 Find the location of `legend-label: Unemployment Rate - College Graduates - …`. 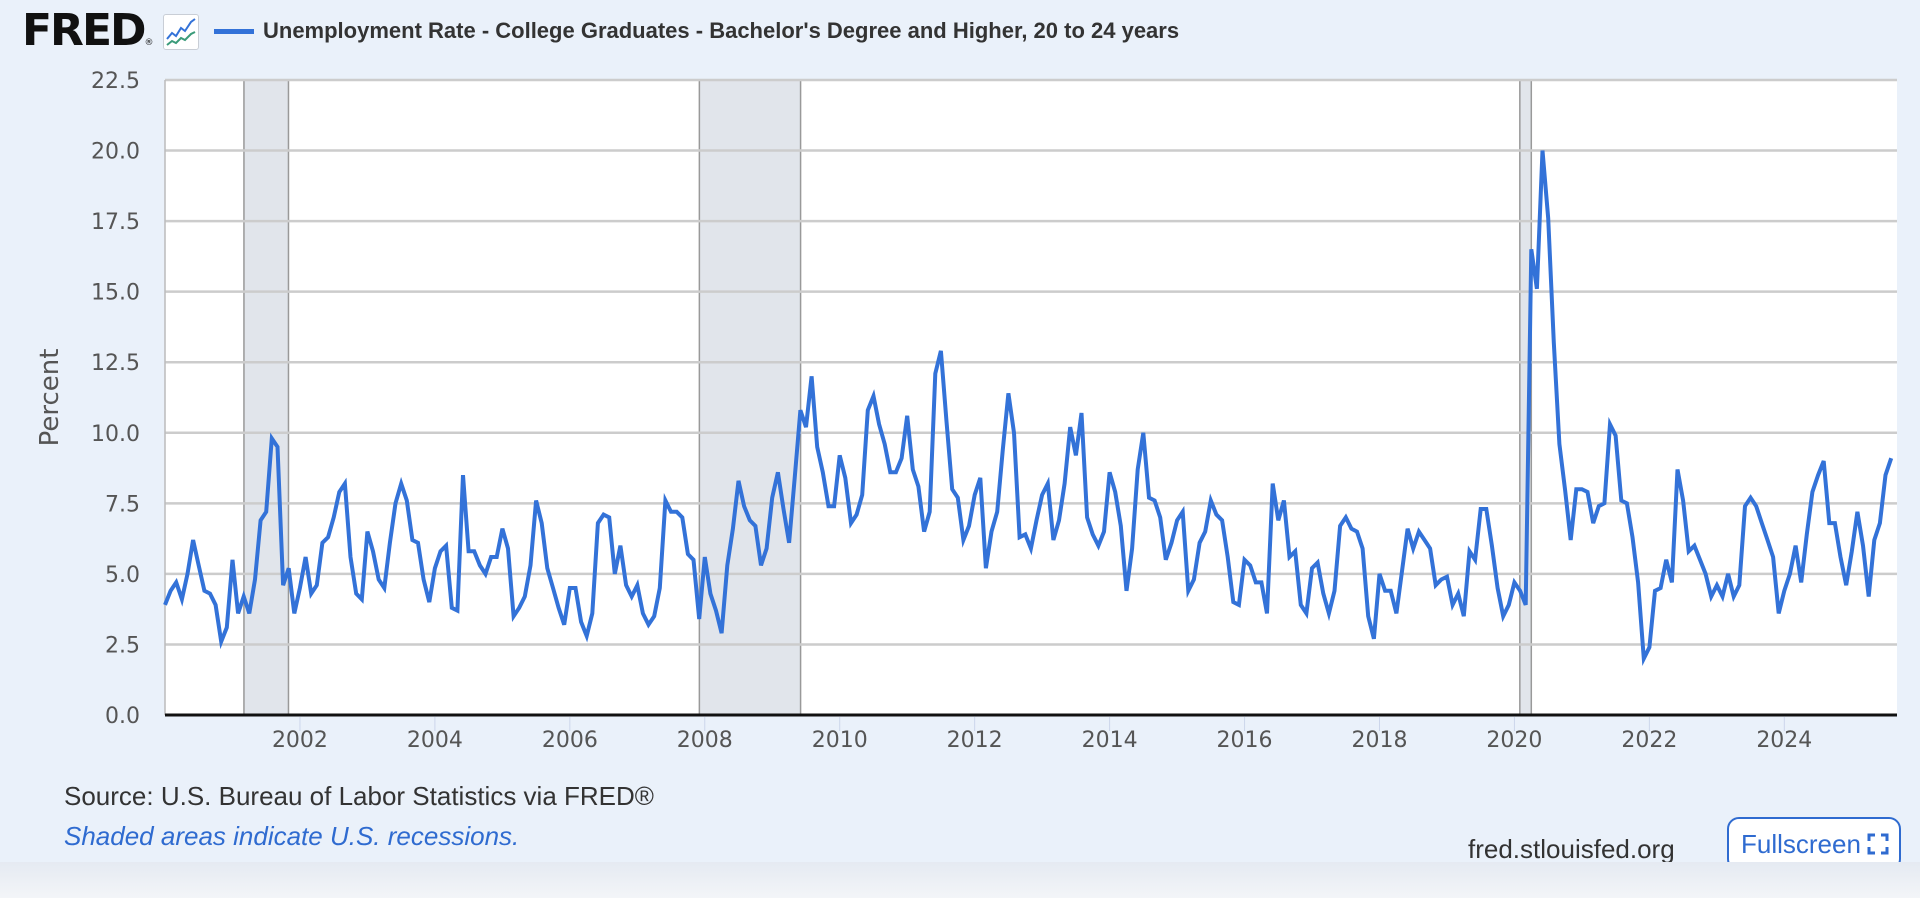

legend-label: Unemployment Rate - College Graduates - … is located at coordinates (721, 30).